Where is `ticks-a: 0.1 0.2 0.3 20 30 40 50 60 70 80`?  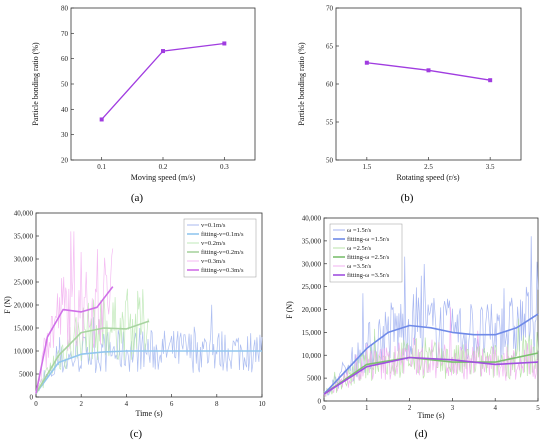 ticks-a: 0.1 0.2 0.3 20 30 40 50 60 70 80 is located at coordinates (145, 88).